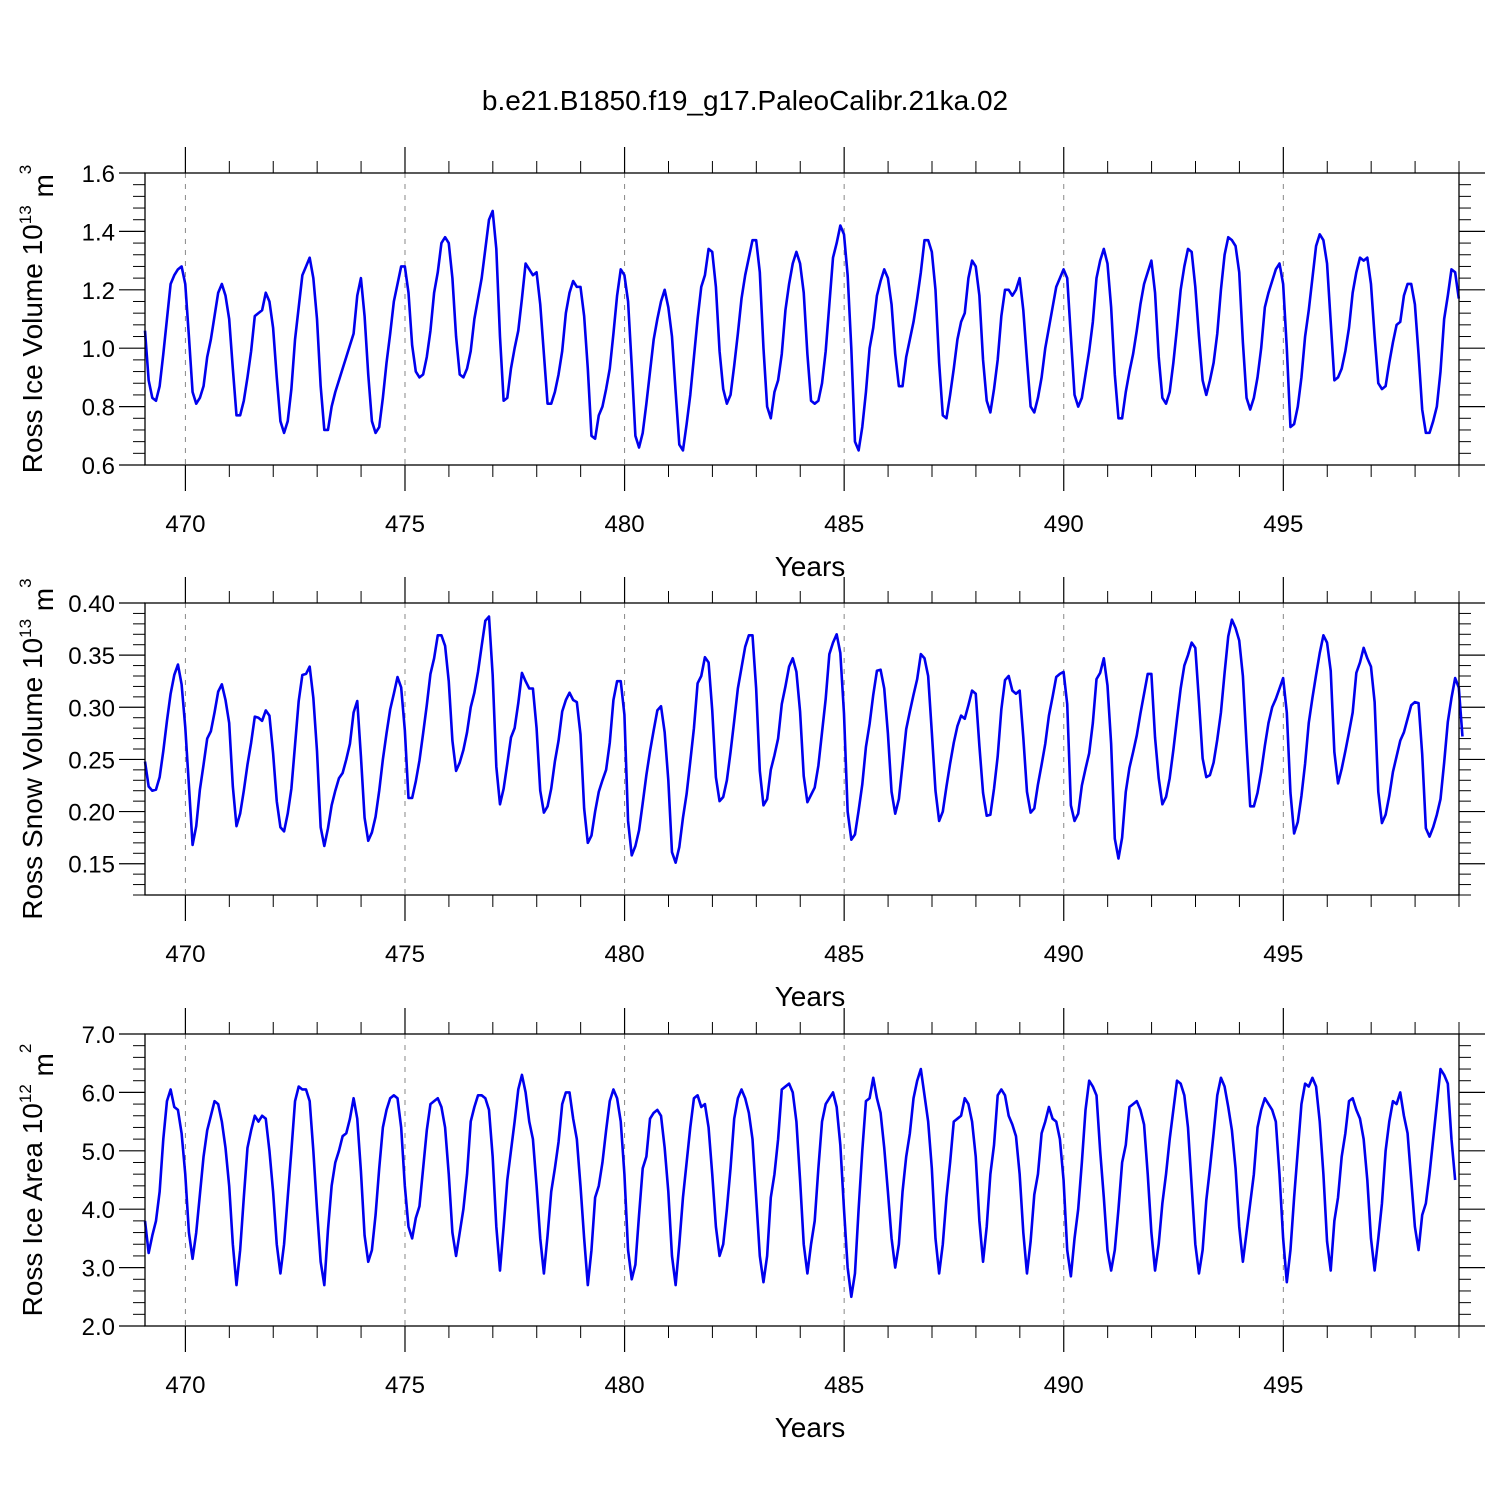 This screenshot has width=1500, height=1500. What do you see at coordinates (25, 1048) in the screenshot?
I see `y-axis-title-unit-exp: 2` at bounding box center [25, 1048].